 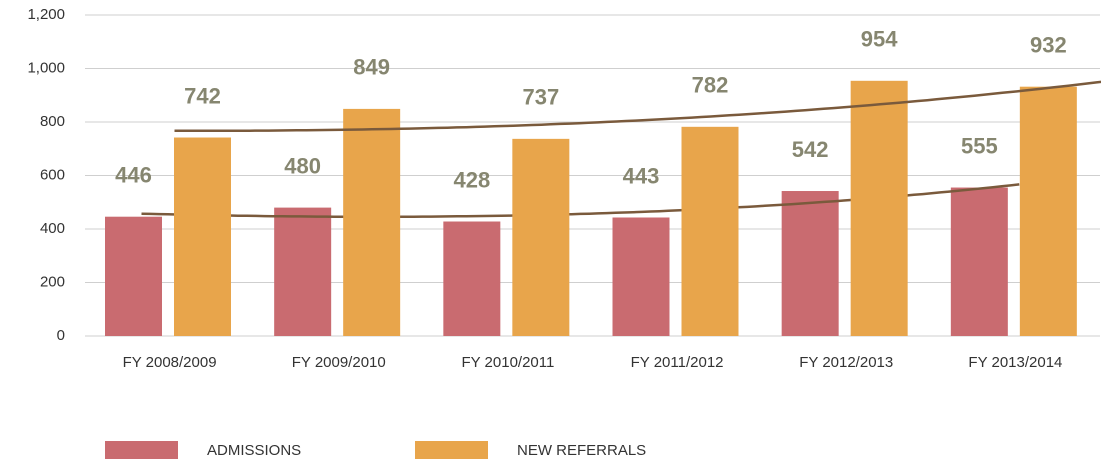 What do you see at coordinates (471, 179) in the screenshot?
I see `value-label: 428` at bounding box center [471, 179].